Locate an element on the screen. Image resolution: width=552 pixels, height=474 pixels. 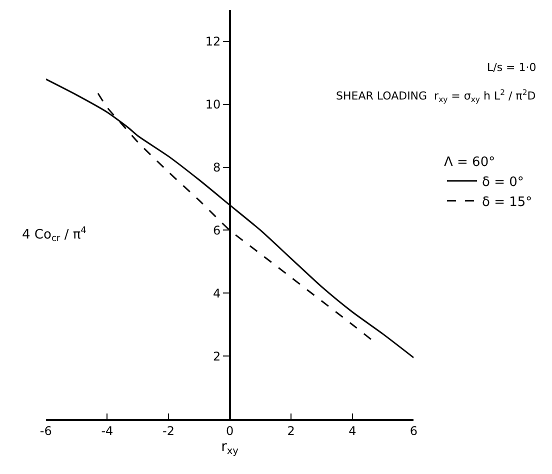
x-tick-label: 2 is located at coordinates (291, 431).